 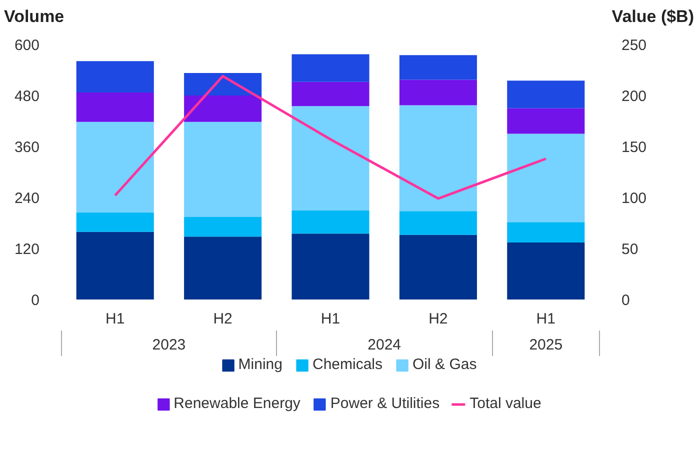 I want to click on y2-tick-label: 250, so click(x=634, y=45).